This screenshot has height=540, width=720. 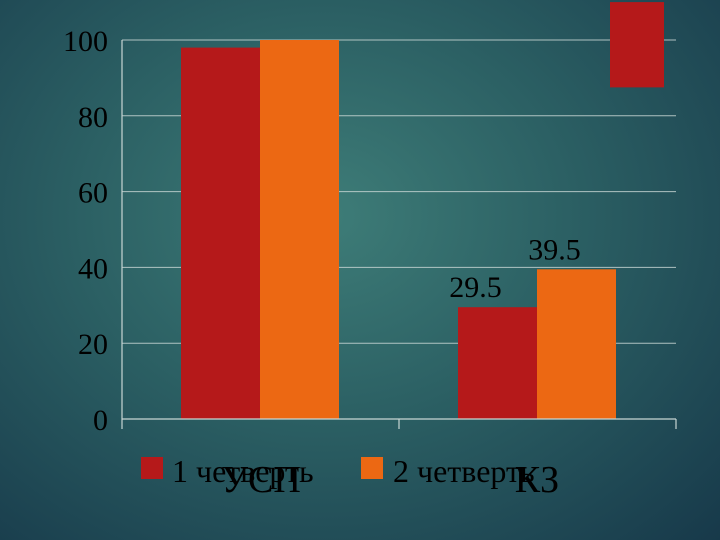 I want to click on y-tick-100: 100, so click(x=85, y=41).